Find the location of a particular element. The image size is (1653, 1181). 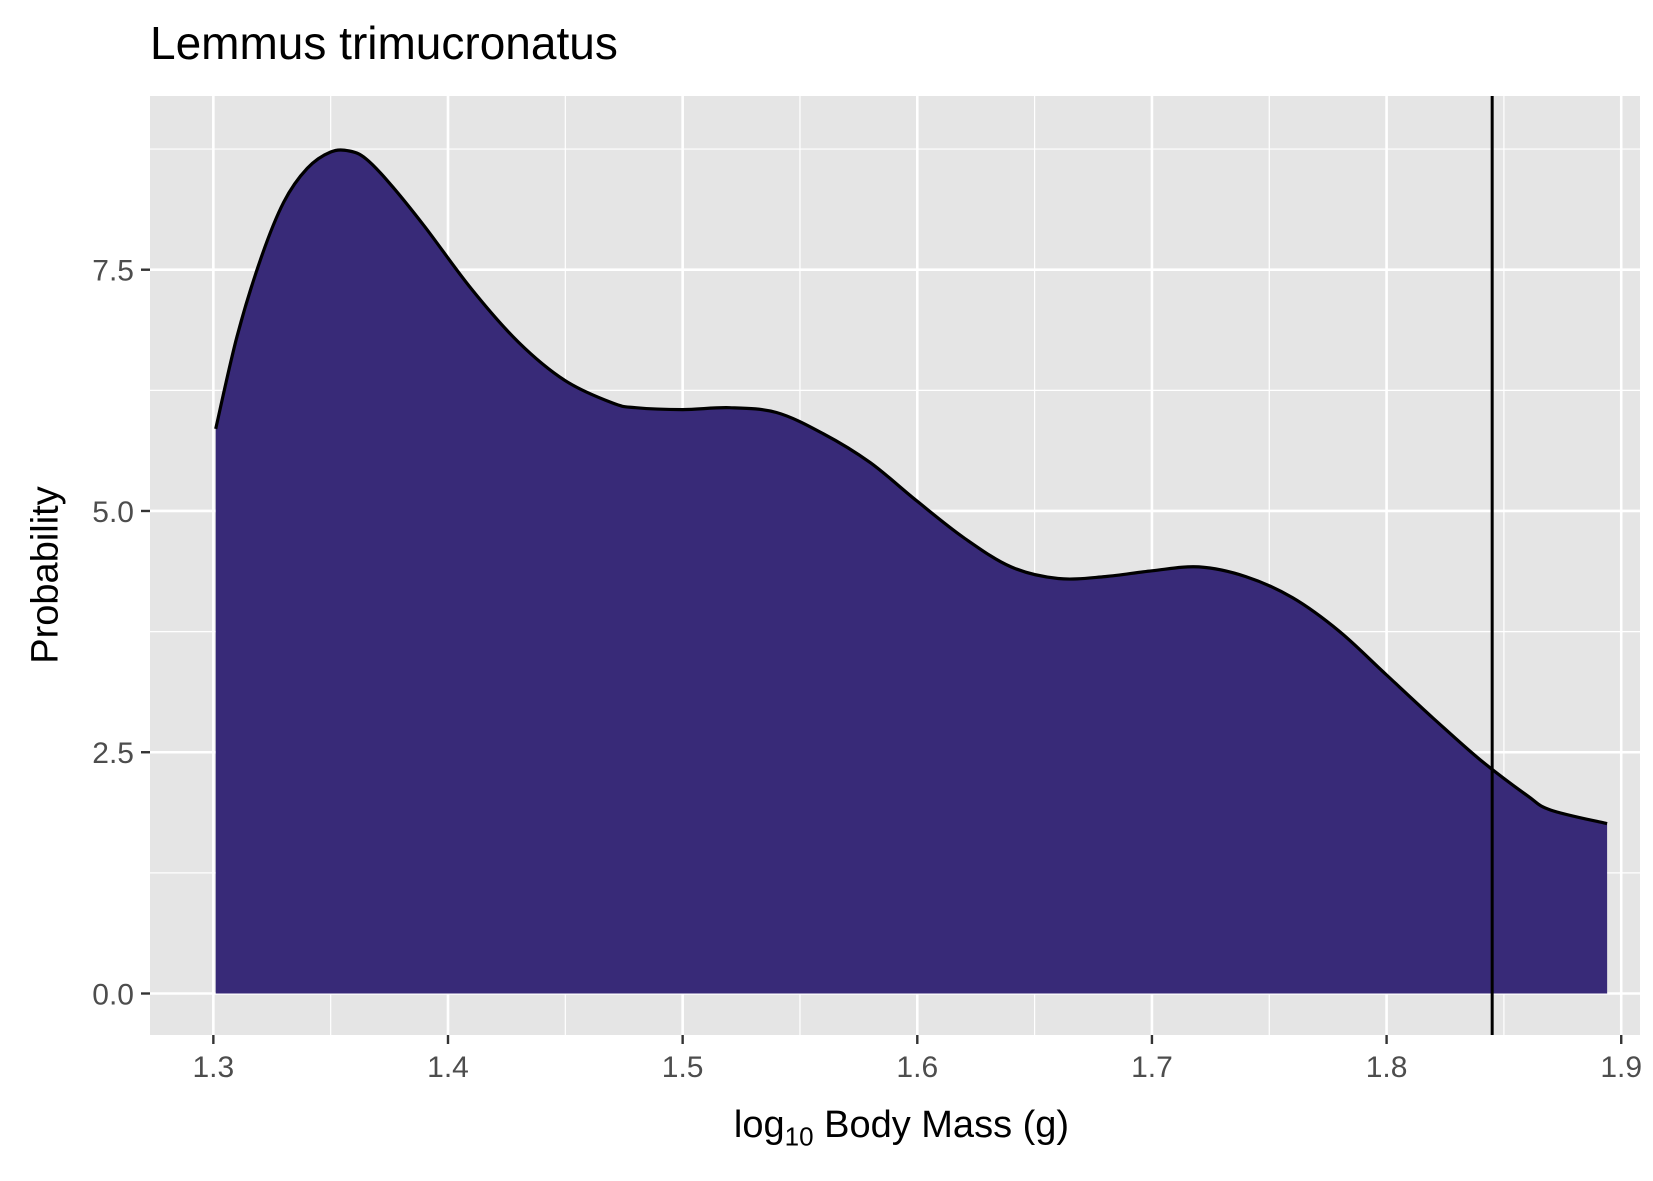

y-tick-label: 0.0 is located at coordinates (113, 995).